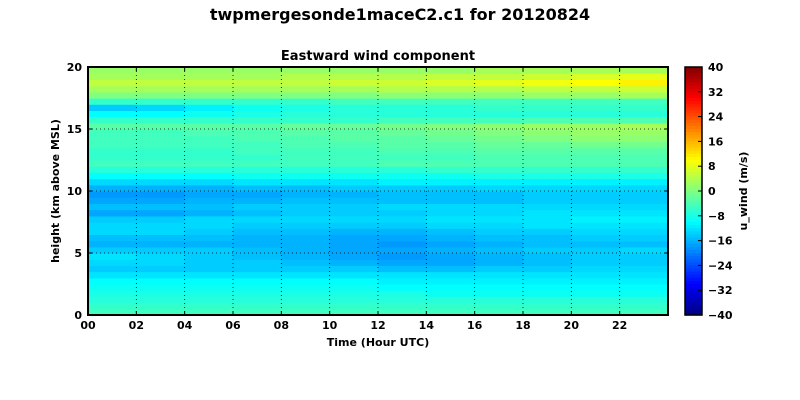 This screenshot has width=800, height=400. What do you see at coordinates (716, 67) in the screenshot?
I see `colorbar-tick-label: 40` at bounding box center [716, 67].